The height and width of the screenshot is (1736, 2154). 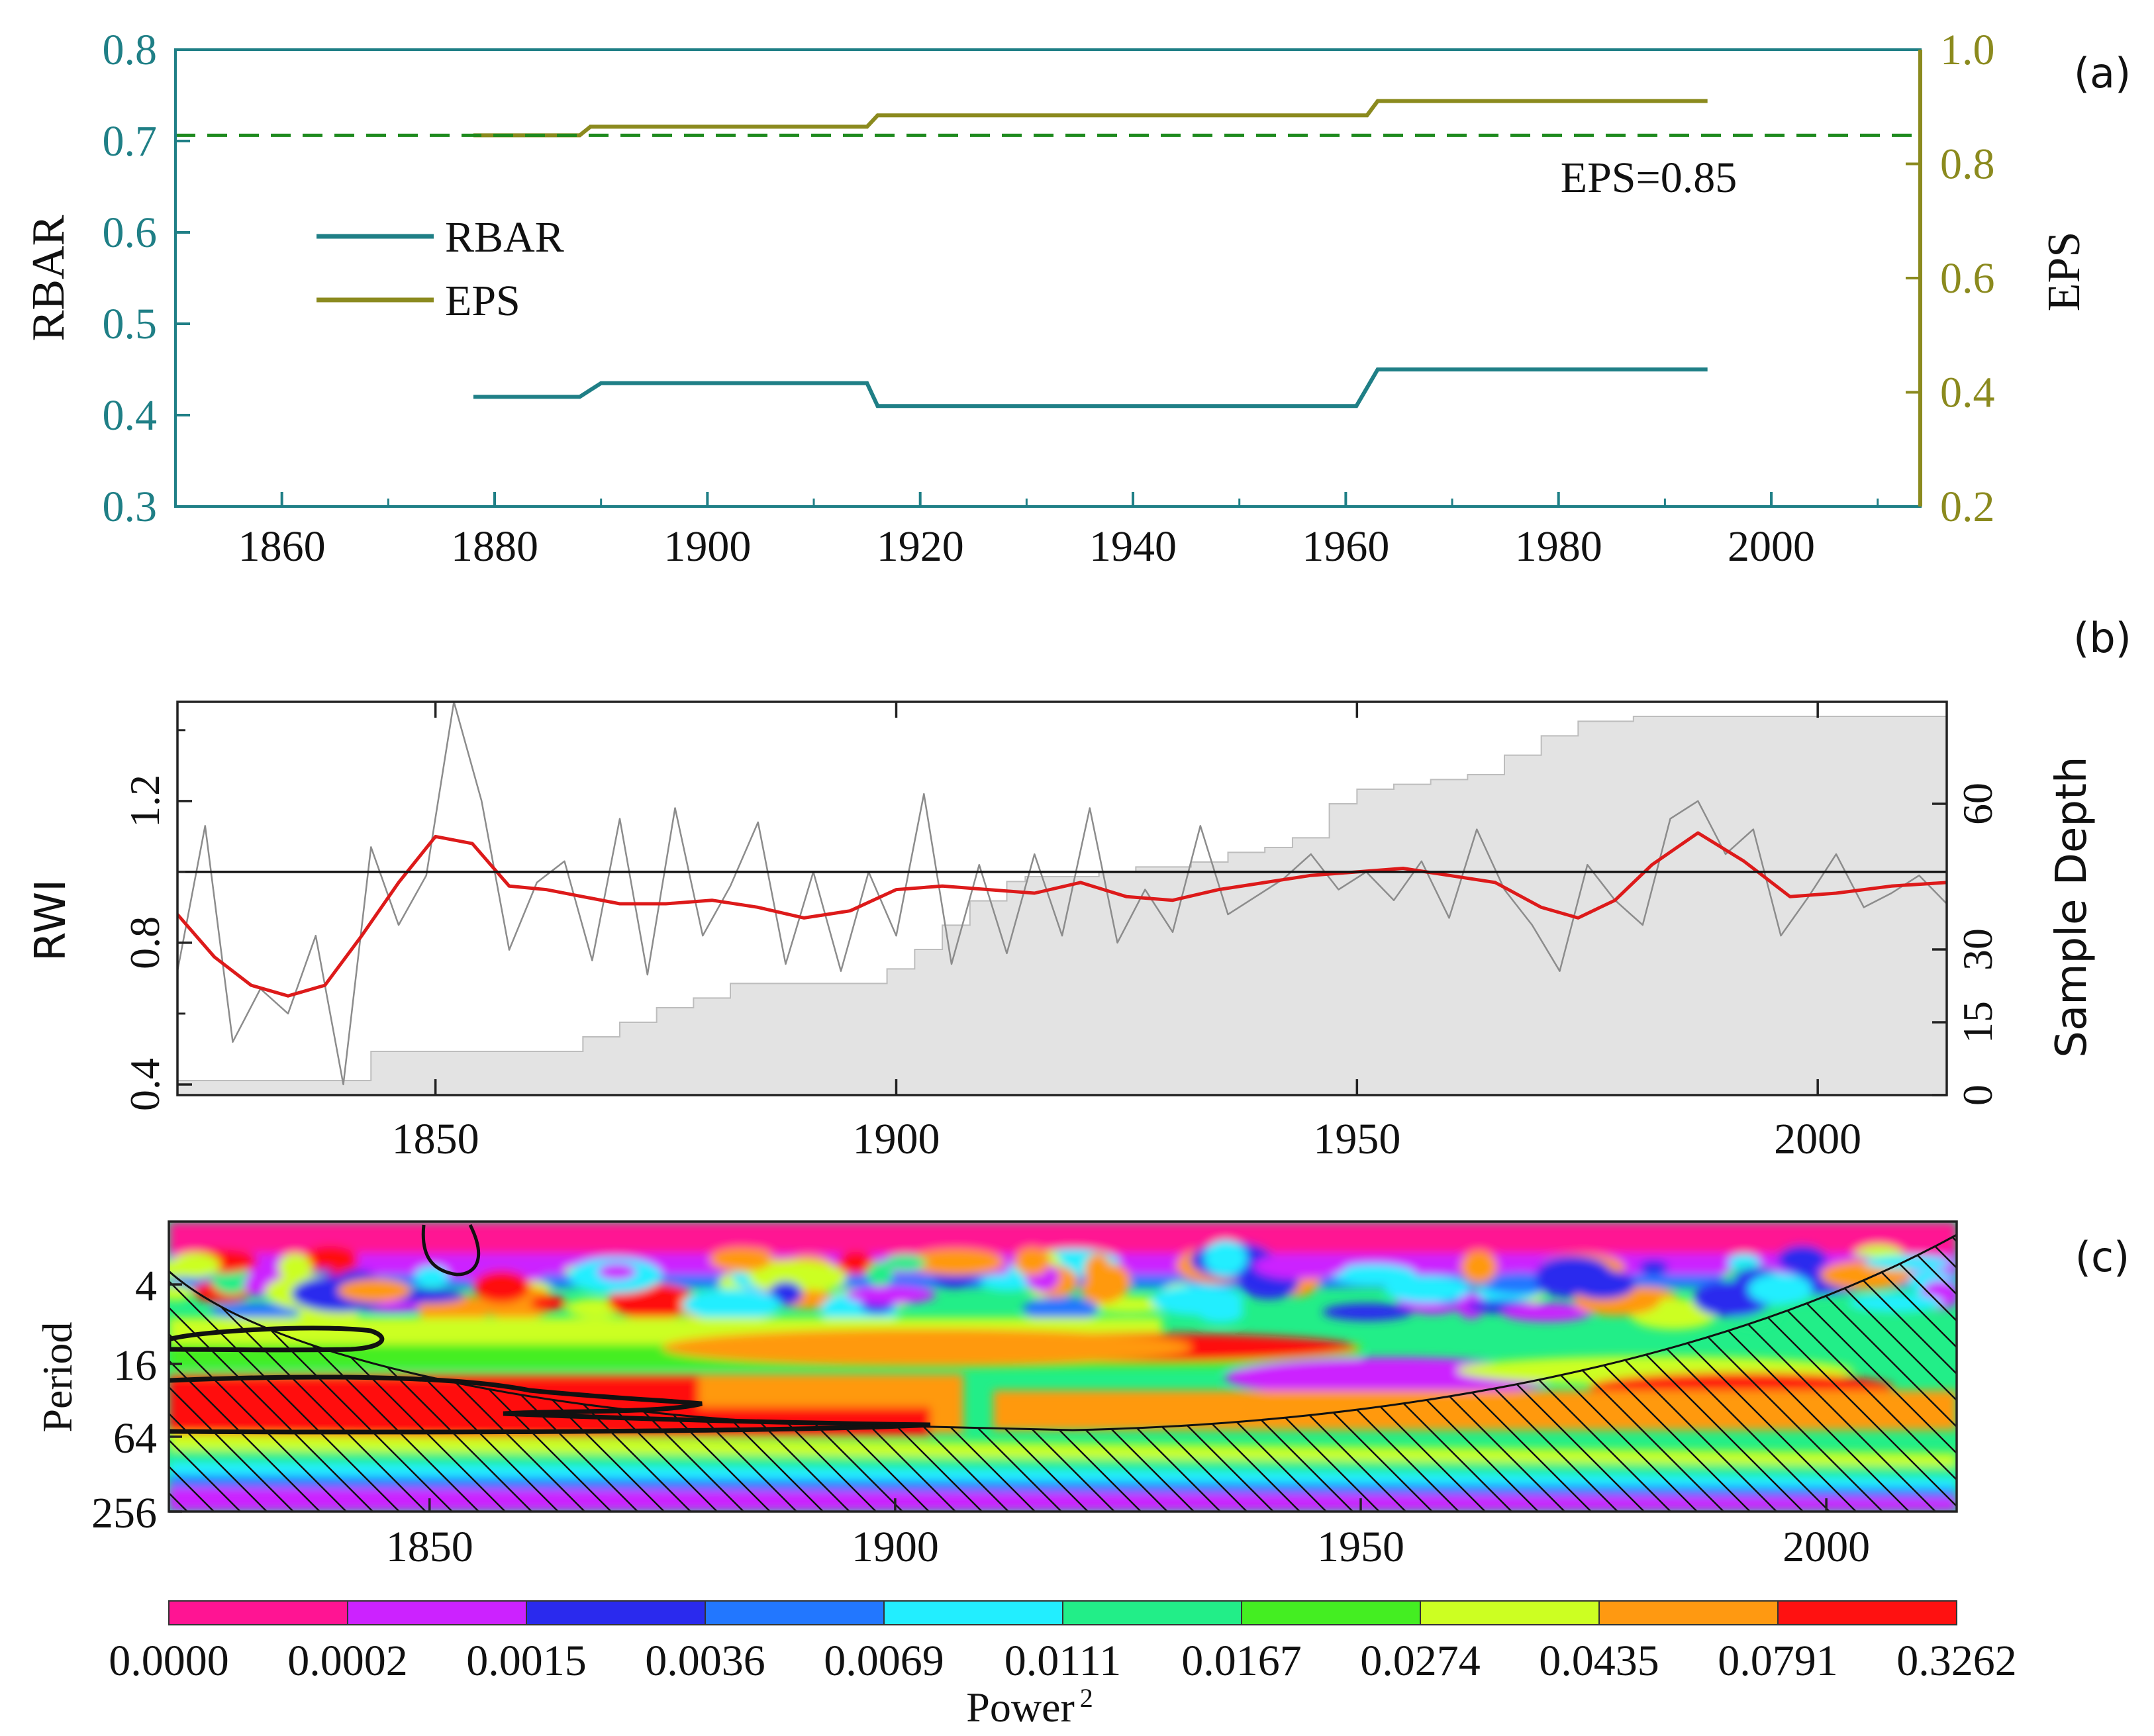 I want to click on eps-threshold-label: EPS=0.85, so click(x=1649, y=178).